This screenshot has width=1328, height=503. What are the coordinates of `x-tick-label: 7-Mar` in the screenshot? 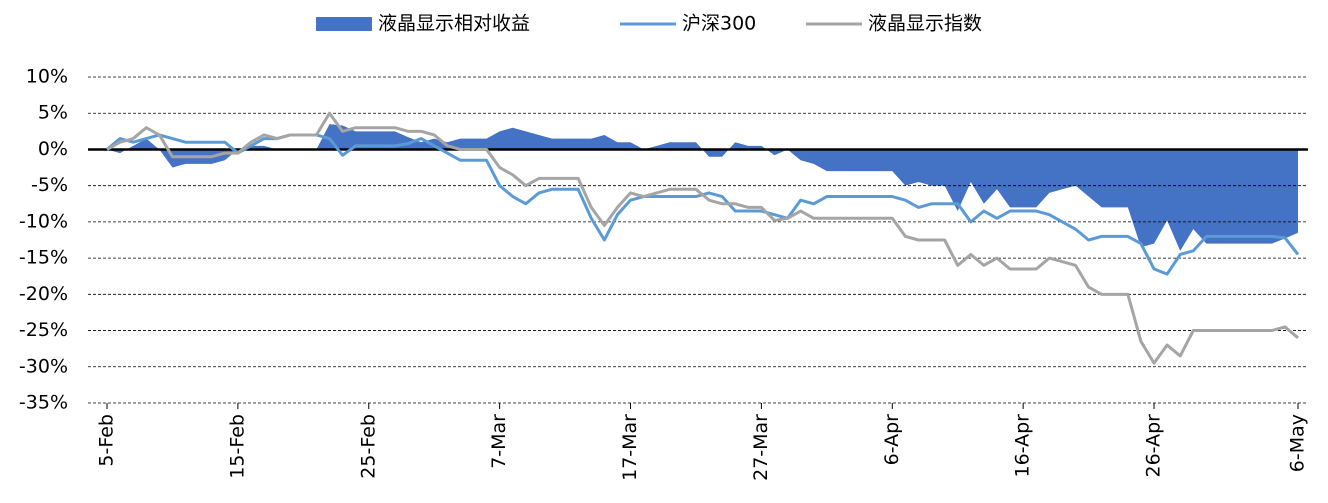 It's located at (499, 441).